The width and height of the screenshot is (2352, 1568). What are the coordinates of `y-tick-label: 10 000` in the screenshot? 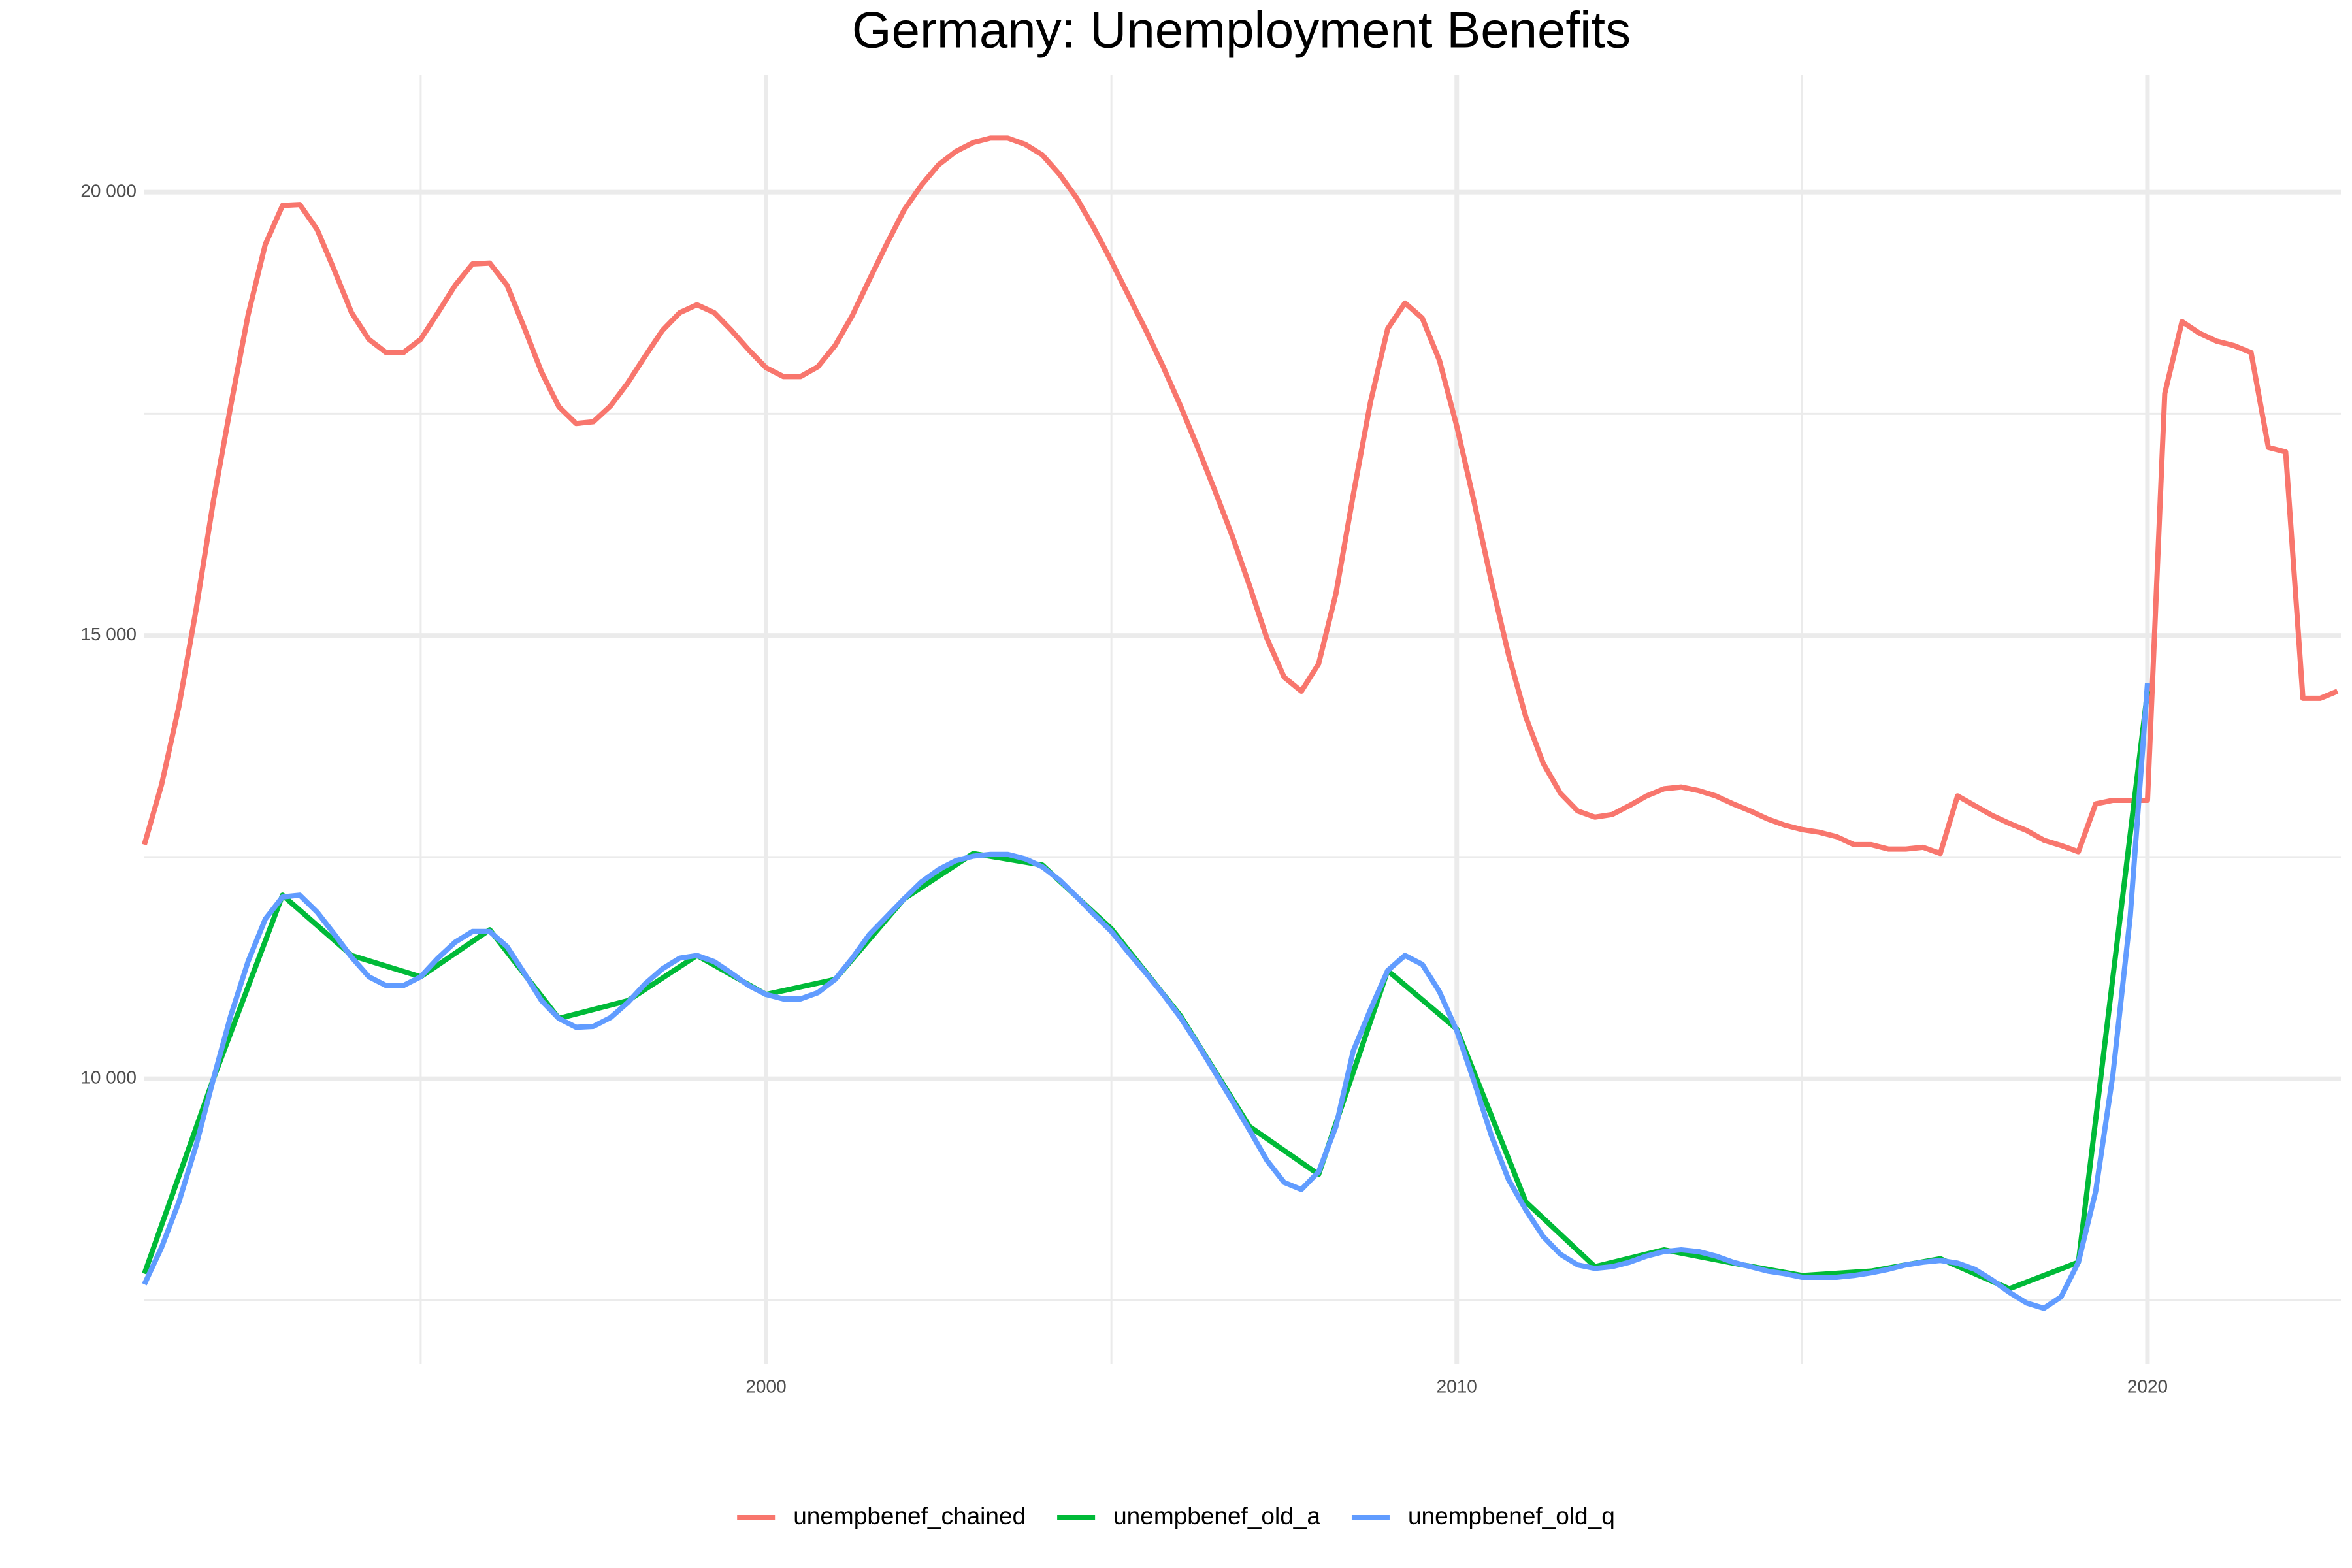 It's located at (108, 1077).